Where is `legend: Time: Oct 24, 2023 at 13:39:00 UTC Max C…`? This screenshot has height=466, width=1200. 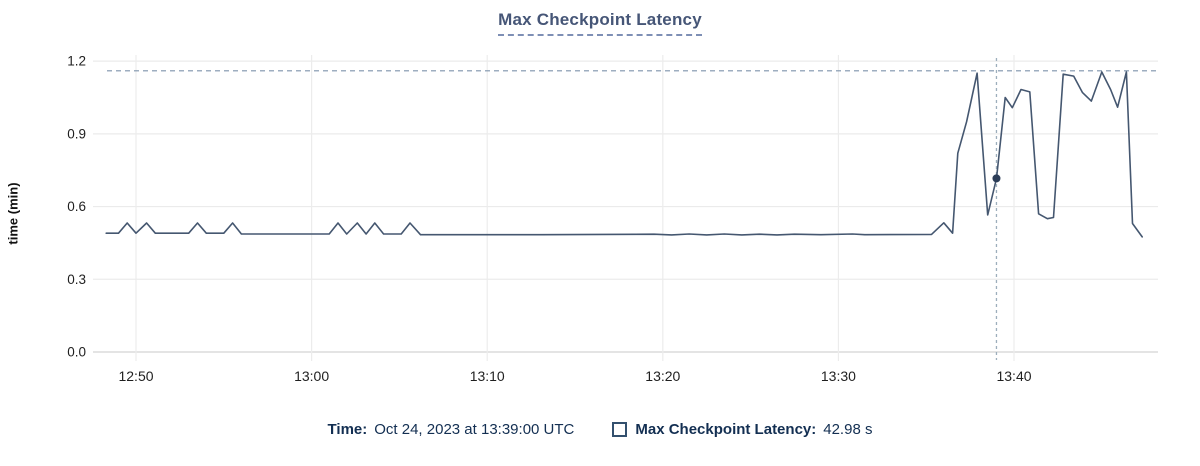 legend: Time: Oct 24, 2023 at 13:39:00 UTC Max C… is located at coordinates (600, 429).